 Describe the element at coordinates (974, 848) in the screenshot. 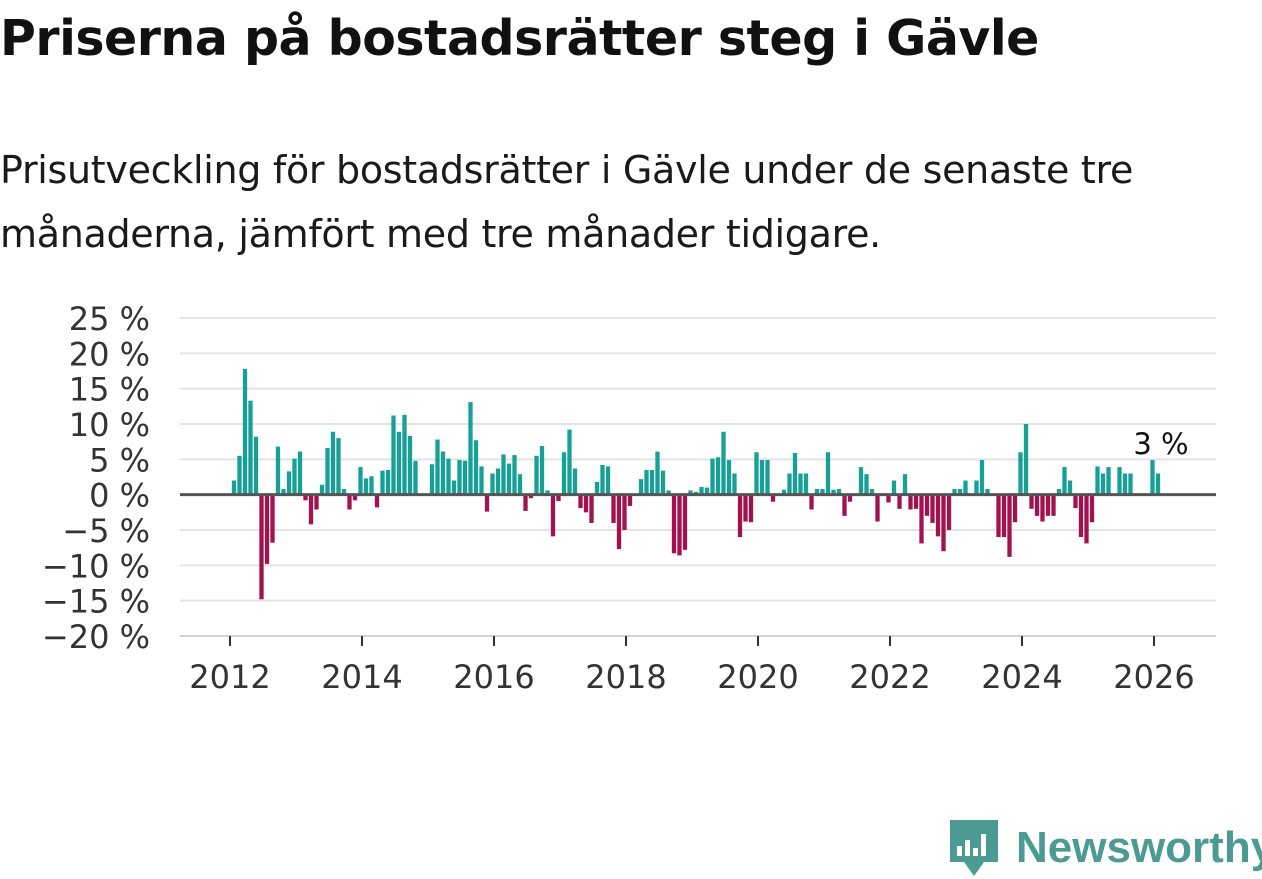

I see `newsworthy-logo-icon` at that location.